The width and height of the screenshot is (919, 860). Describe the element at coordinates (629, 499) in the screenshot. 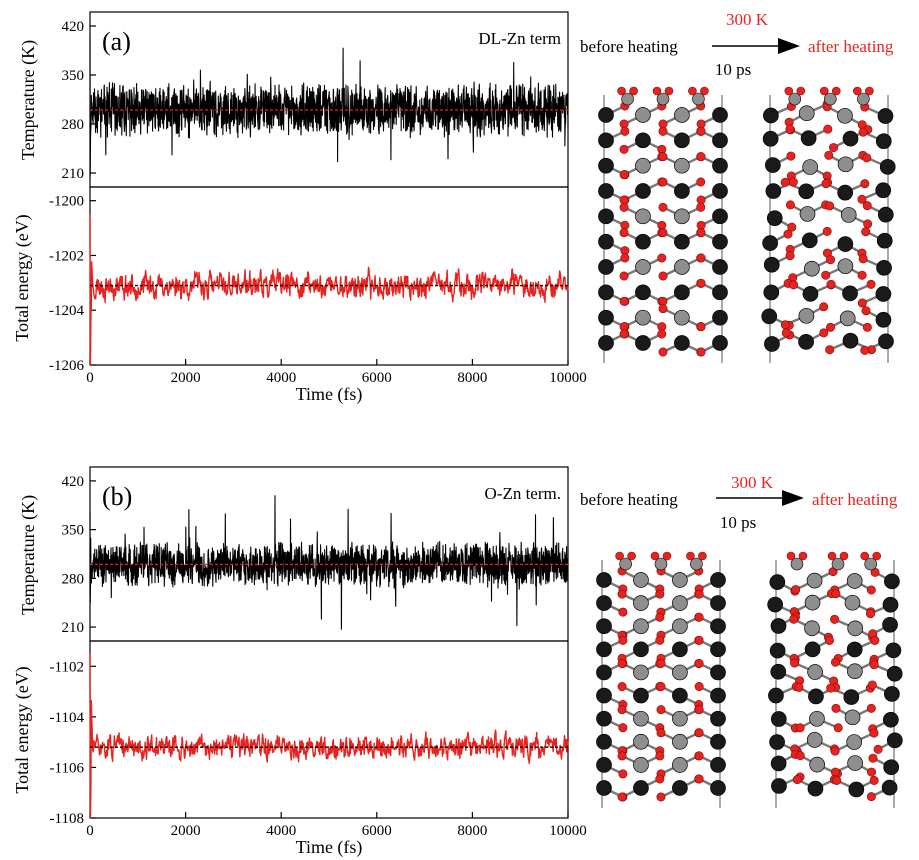

I see `panel-b-before-label: before heating` at that location.